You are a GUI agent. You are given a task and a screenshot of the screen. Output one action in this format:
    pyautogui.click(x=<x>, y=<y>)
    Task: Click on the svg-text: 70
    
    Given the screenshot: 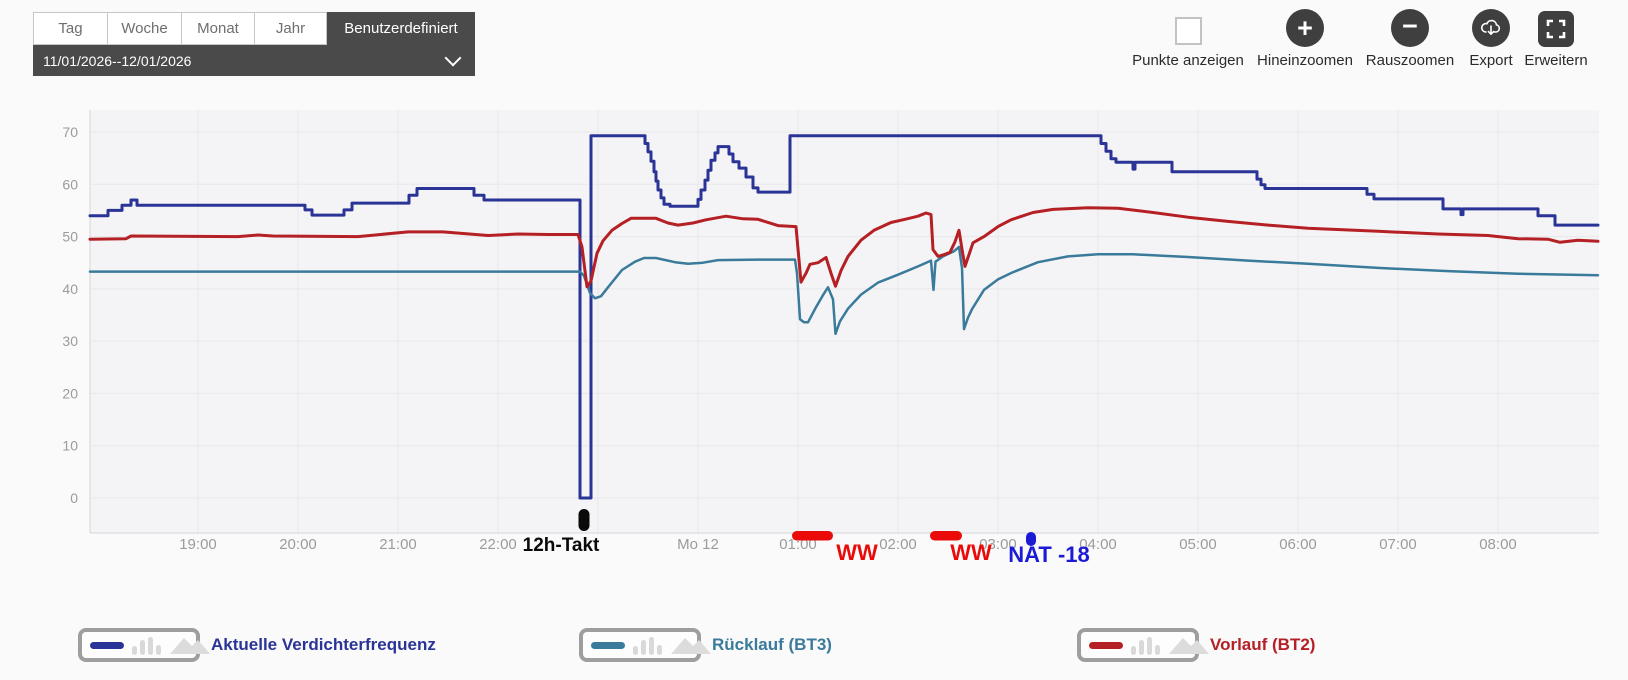 What is the action you would take?
    pyautogui.click(x=70, y=132)
    